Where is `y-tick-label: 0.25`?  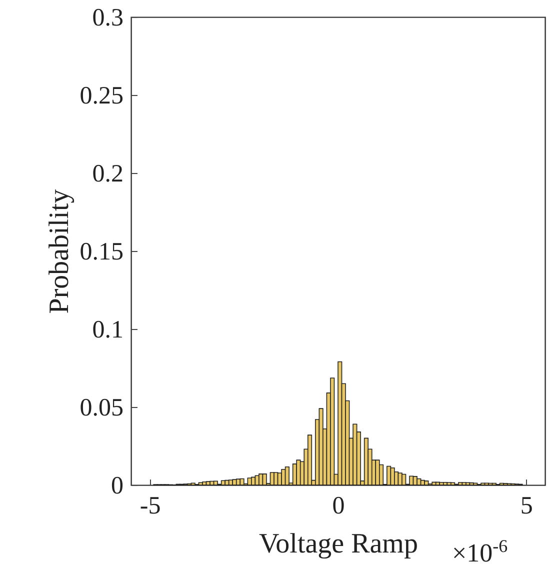 y-tick-label: 0.25 is located at coordinates (102, 96).